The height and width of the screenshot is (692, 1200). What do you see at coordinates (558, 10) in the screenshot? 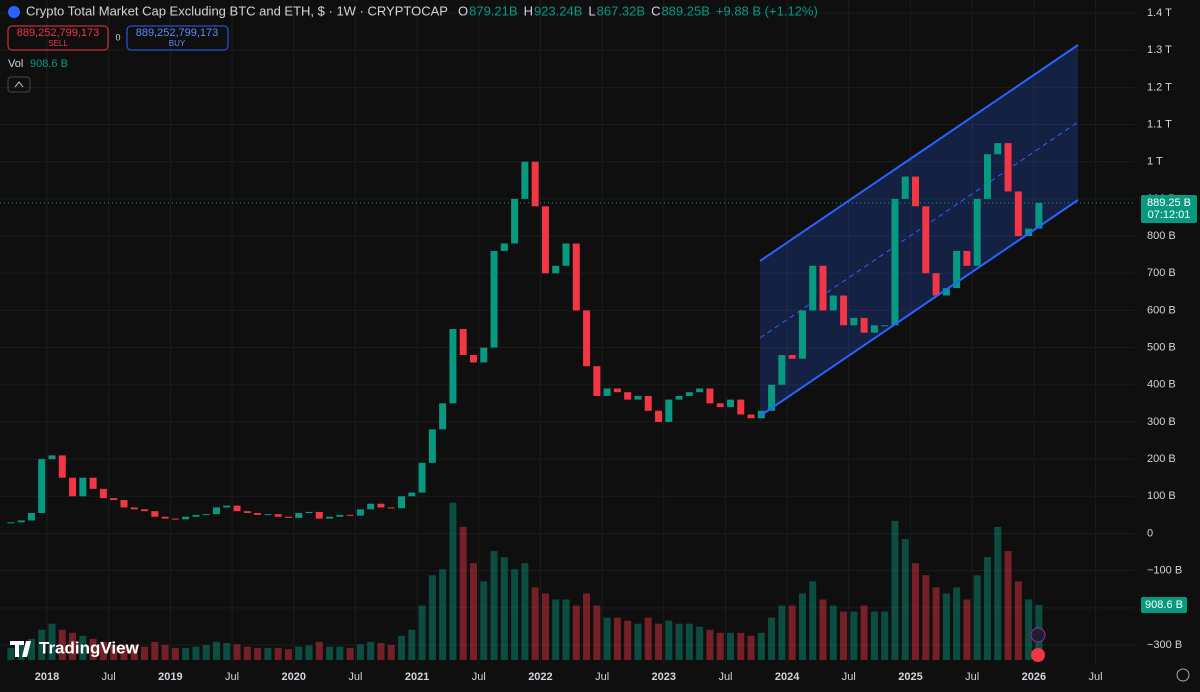
I see `ohlc-value: 923.24B` at bounding box center [558, 10].